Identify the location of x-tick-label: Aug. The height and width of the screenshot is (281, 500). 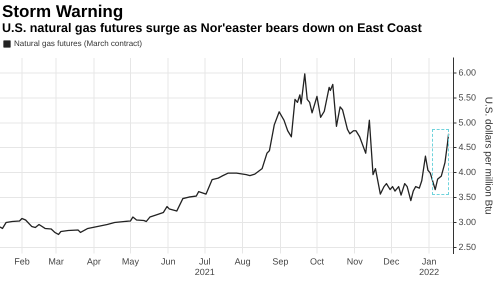
(242, 261).